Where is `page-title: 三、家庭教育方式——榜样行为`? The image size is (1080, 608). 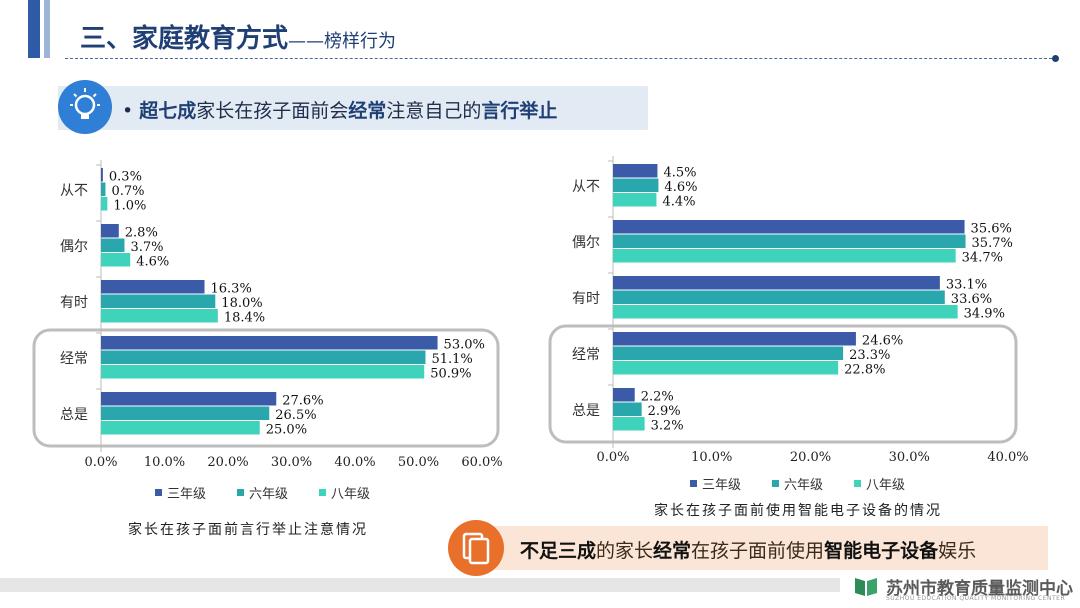
page-title: 三、家庭教育方式——榜样行为 is located at coordinates (238, 36).